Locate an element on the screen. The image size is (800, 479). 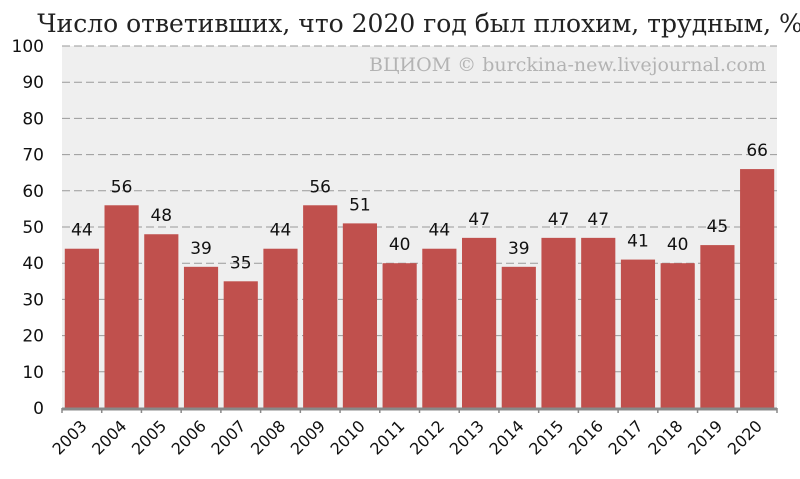
y-tick-label: 10 is located at coordinates (33, 373).